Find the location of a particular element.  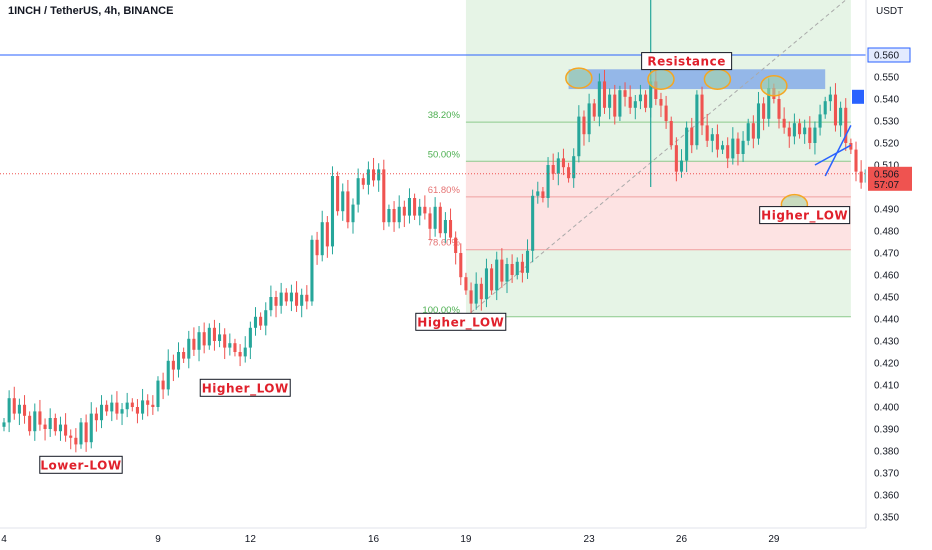

x-tick-label: 19 is located at coordinates (466, 539).